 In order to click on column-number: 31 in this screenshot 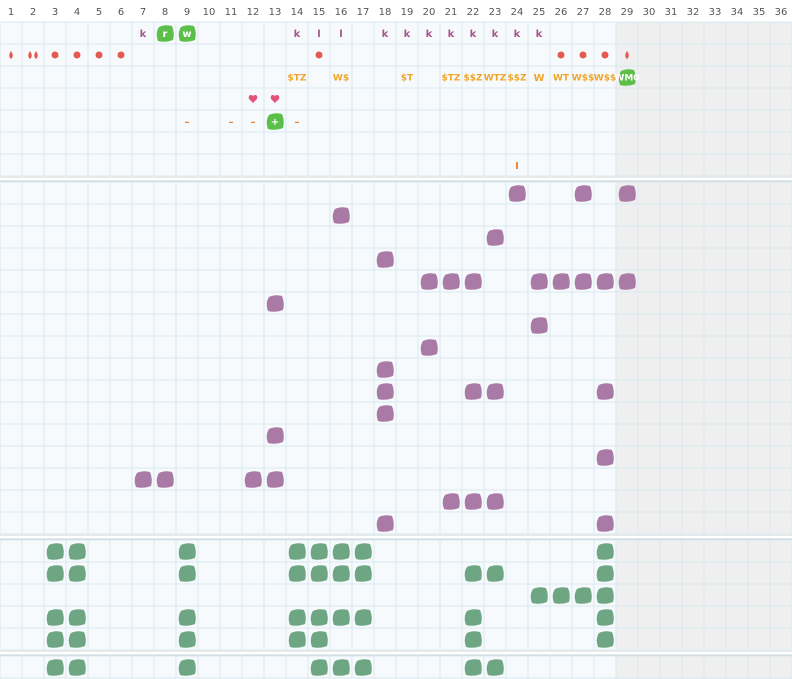, I will do `click(671, 12)`.